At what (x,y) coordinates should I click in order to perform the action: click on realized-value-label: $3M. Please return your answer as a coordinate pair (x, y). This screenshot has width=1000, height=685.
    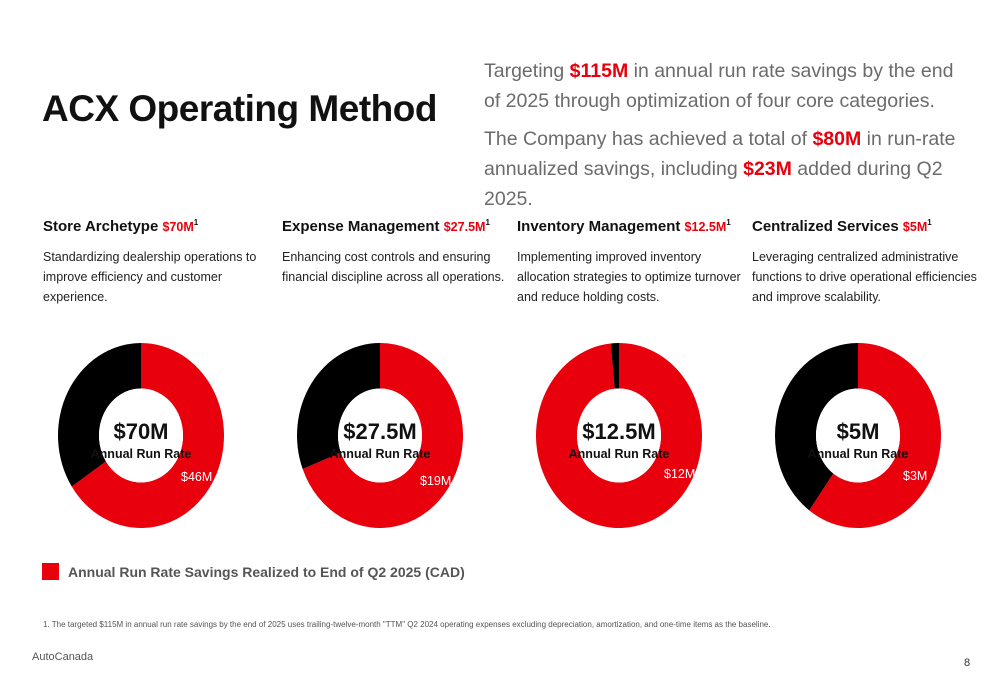
    Looking at the image, I should click on (915, 476).